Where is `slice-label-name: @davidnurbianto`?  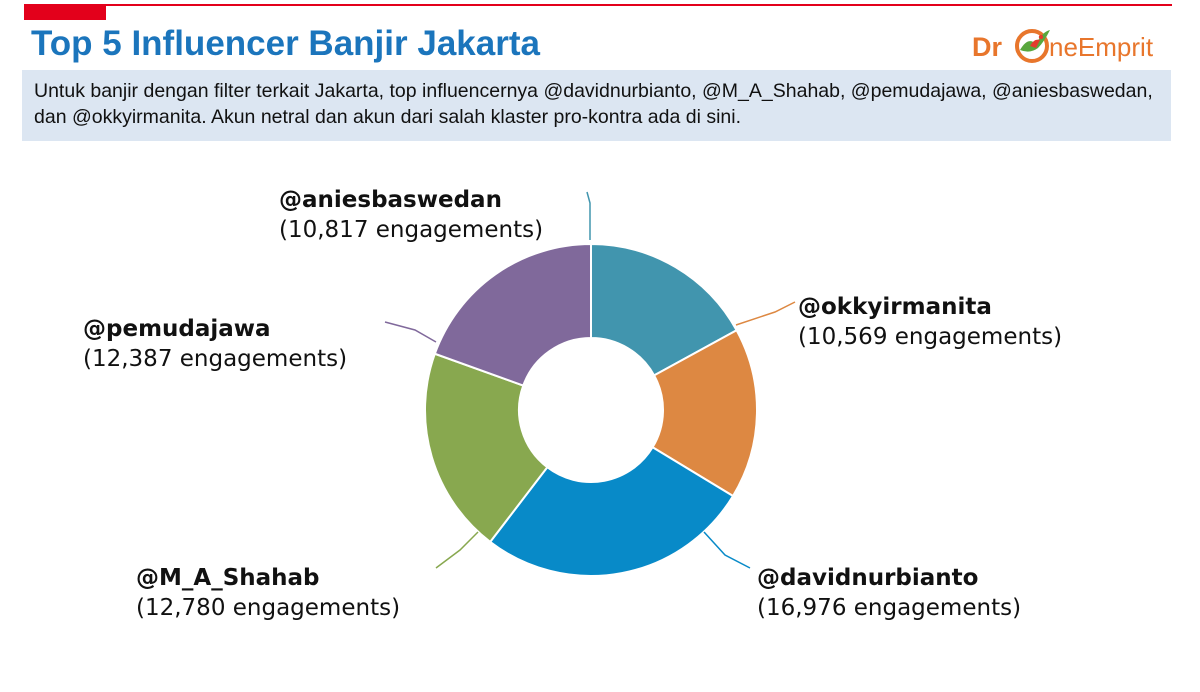 slice-label-name: @davidnurbianto is located at coordinates (868, 578).